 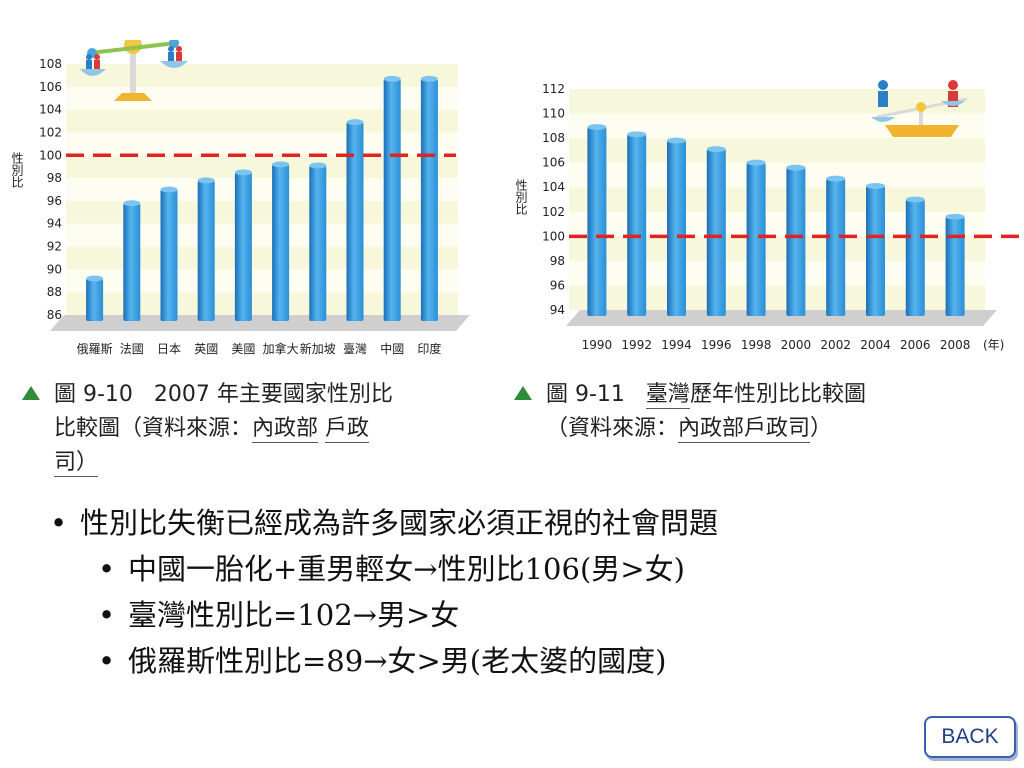 What do you see at coordinates (17, 170) in the screenshot?
I see `chart1-ylabel: 性別比` at bounding box center [17, 170].